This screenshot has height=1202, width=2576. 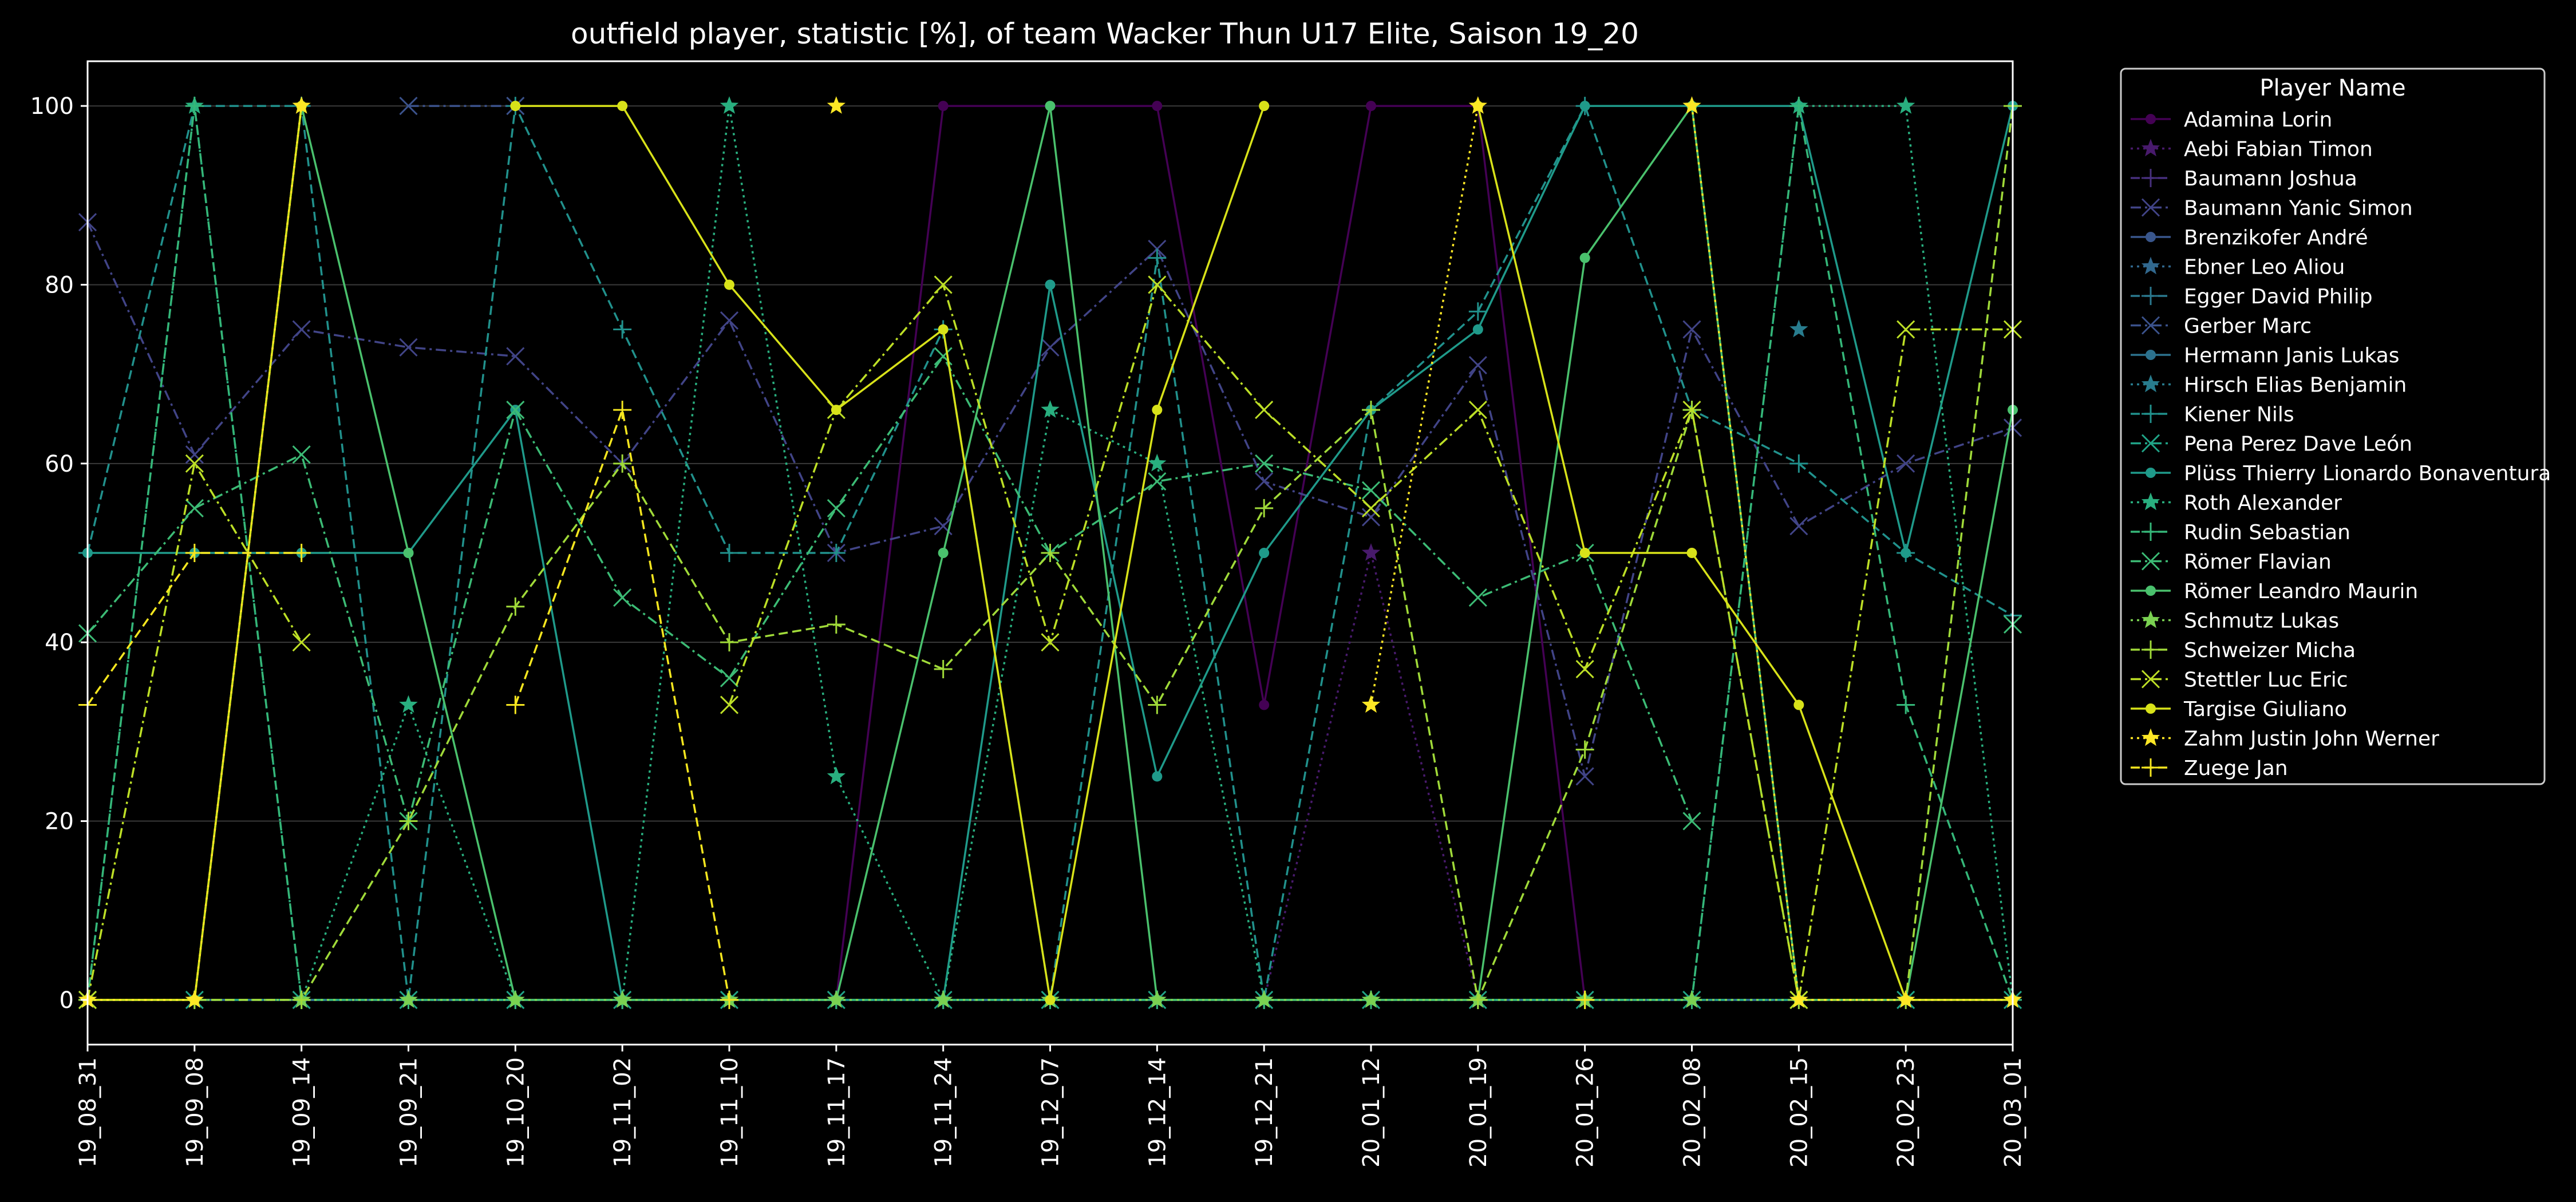 I want to click on x-tick-label: 19_12_07, so click(x=1051, y=1112).